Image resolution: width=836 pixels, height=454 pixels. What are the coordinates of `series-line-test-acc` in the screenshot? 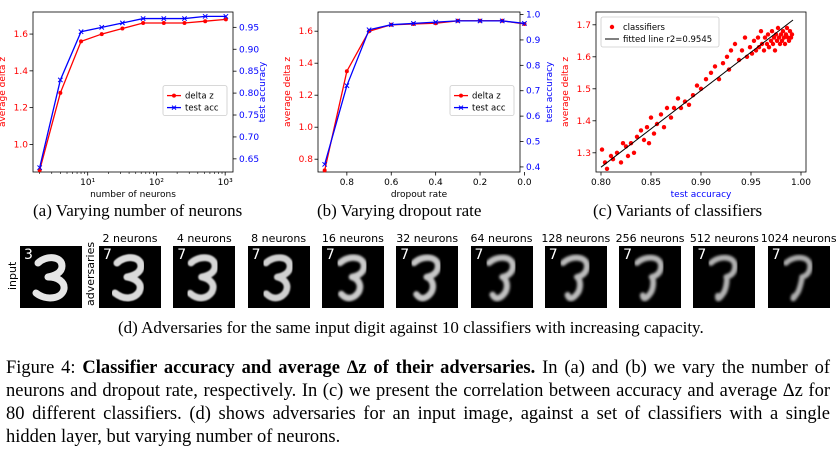 It's located at (424, 92).